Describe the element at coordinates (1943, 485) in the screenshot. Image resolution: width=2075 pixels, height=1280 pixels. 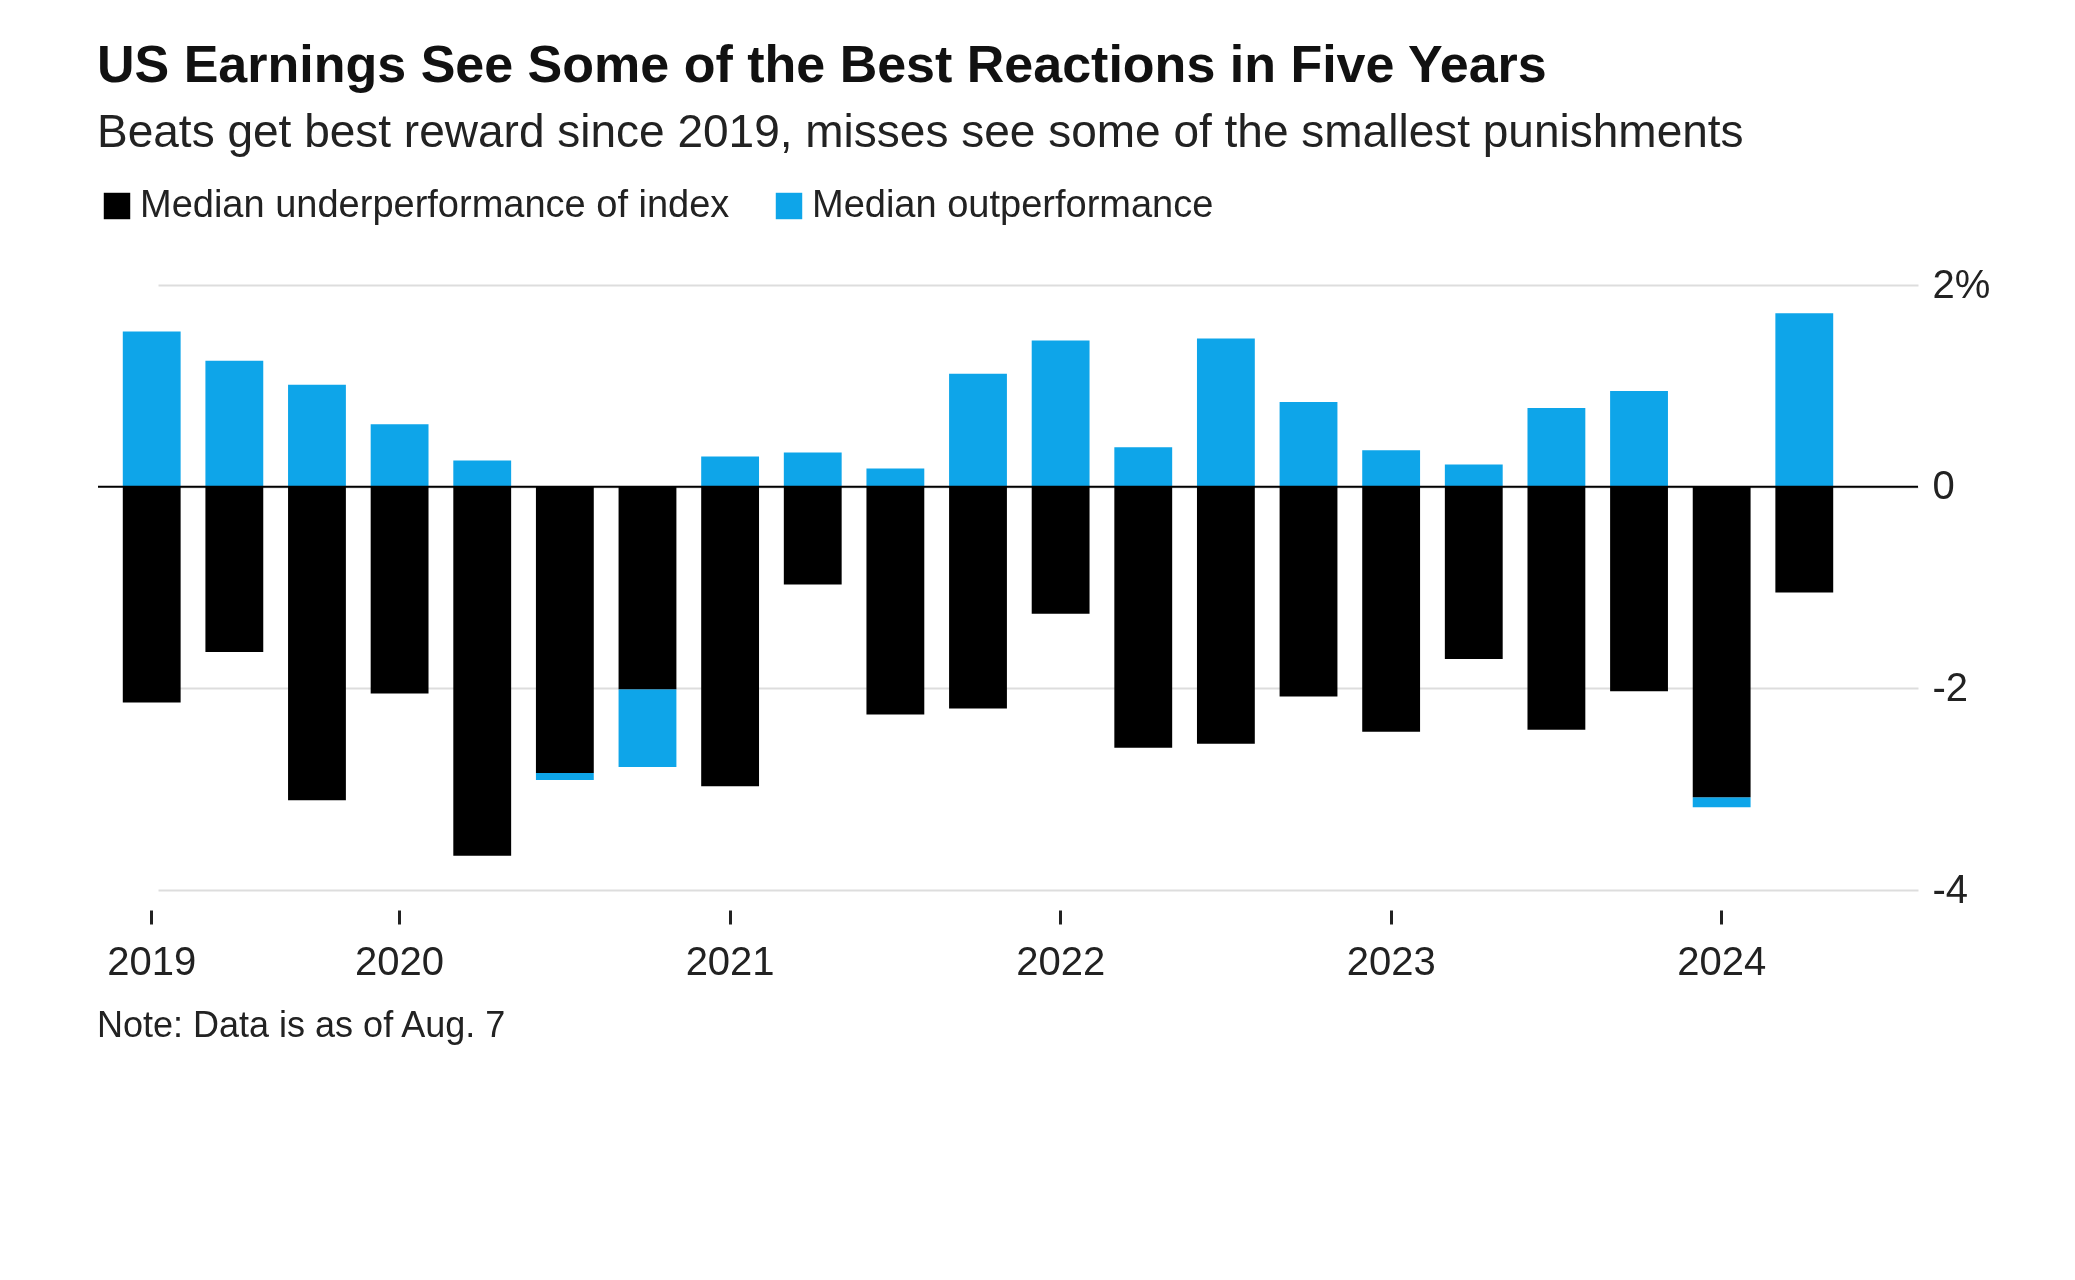
I see `y-tick-label: 0` at that location.